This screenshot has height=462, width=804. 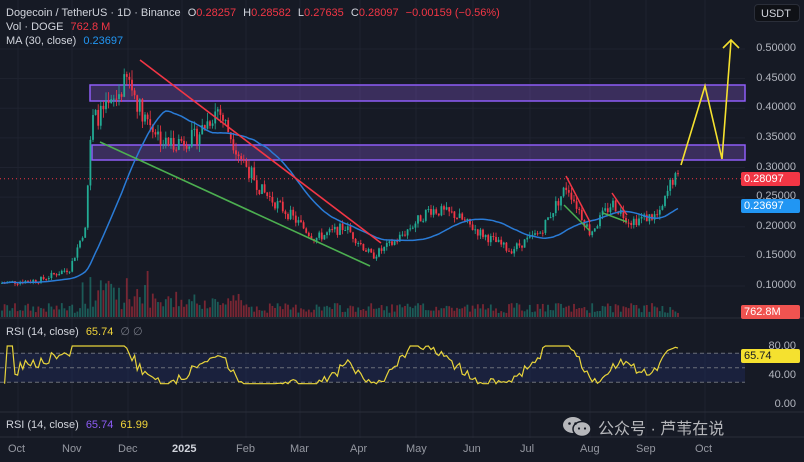 What do you see at coordinates (770, 356) in the screenshot?
I see `rsi-value-tag: 65.74` at bounding box center [770, 356].